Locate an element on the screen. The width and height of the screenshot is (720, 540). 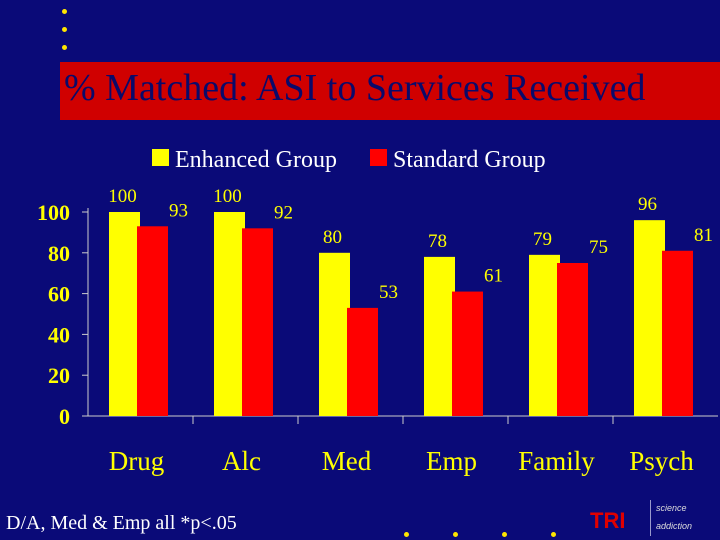
data-label: 75 is located at coordinates (598, 247).